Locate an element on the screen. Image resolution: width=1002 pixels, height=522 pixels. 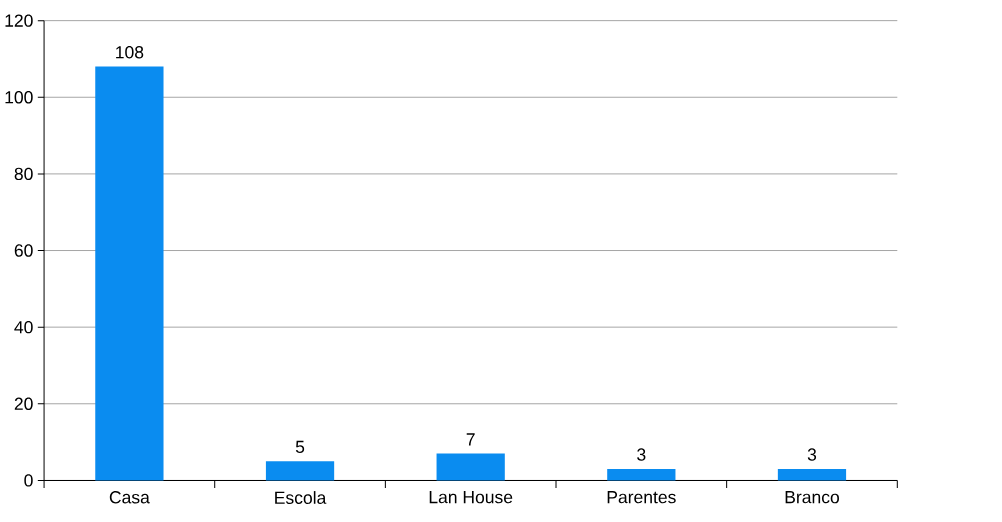
y-tick-label: 100 is located at coordinates (19, 97).